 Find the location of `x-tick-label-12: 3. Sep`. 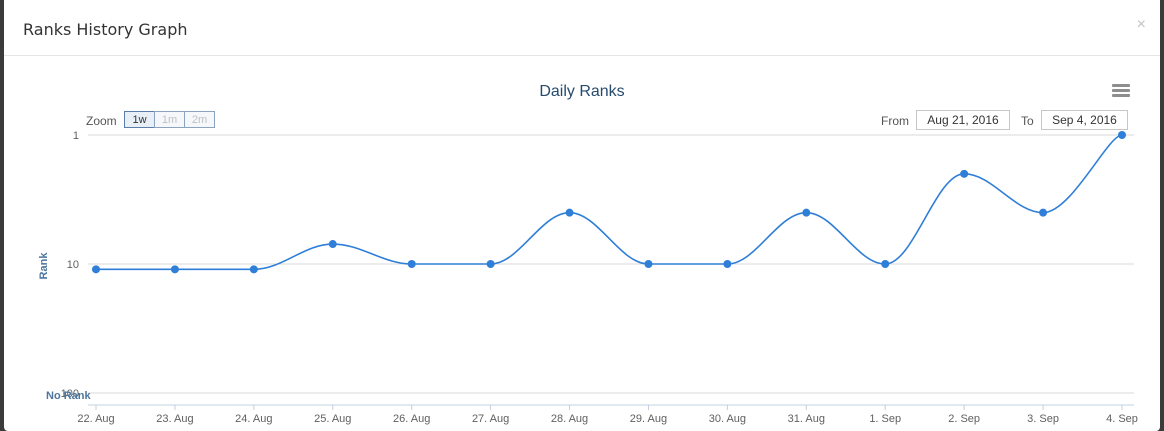

x-tick-label-12: 3. Sep is located at coordinates (1043, 419).